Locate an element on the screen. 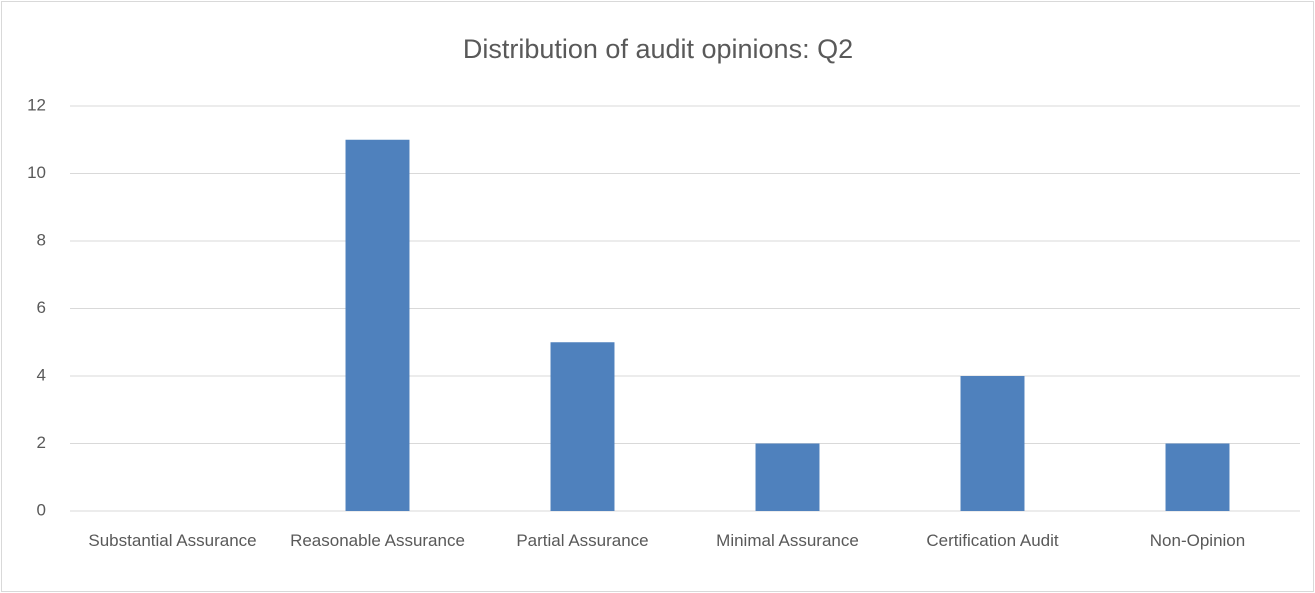 This screenshot has height=593, width=1315. y-tick-label: 8 is located at coordinates (41, 239).